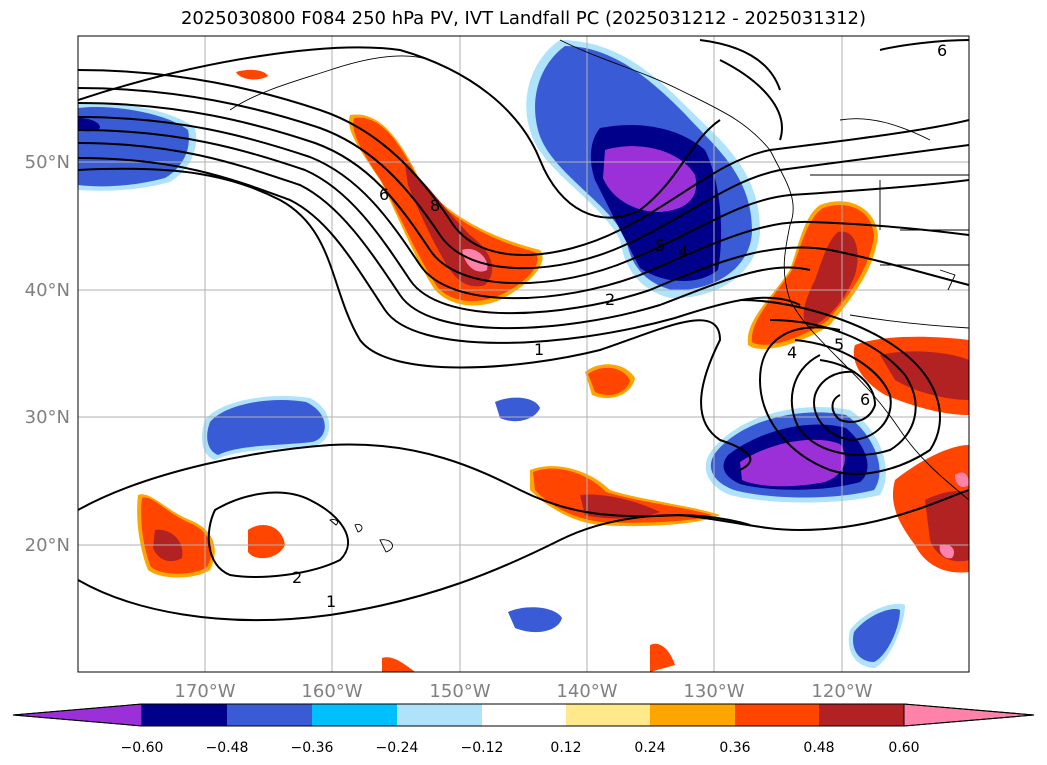 This screenshot has height=765, width=1047. Describe the element at coordinates (459, 691) in the screenshot. I see `lon-label: 150°W` at that location.